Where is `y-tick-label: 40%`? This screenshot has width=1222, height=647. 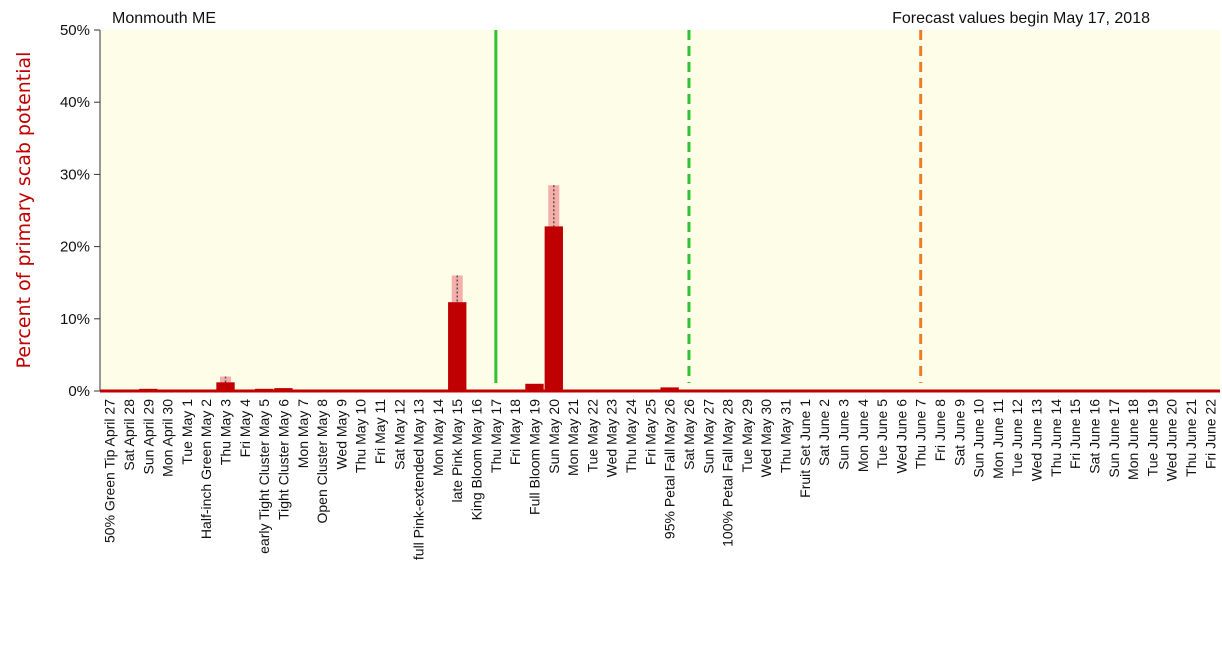 y-tick-label: 40% is located at coordinates (75, 102).